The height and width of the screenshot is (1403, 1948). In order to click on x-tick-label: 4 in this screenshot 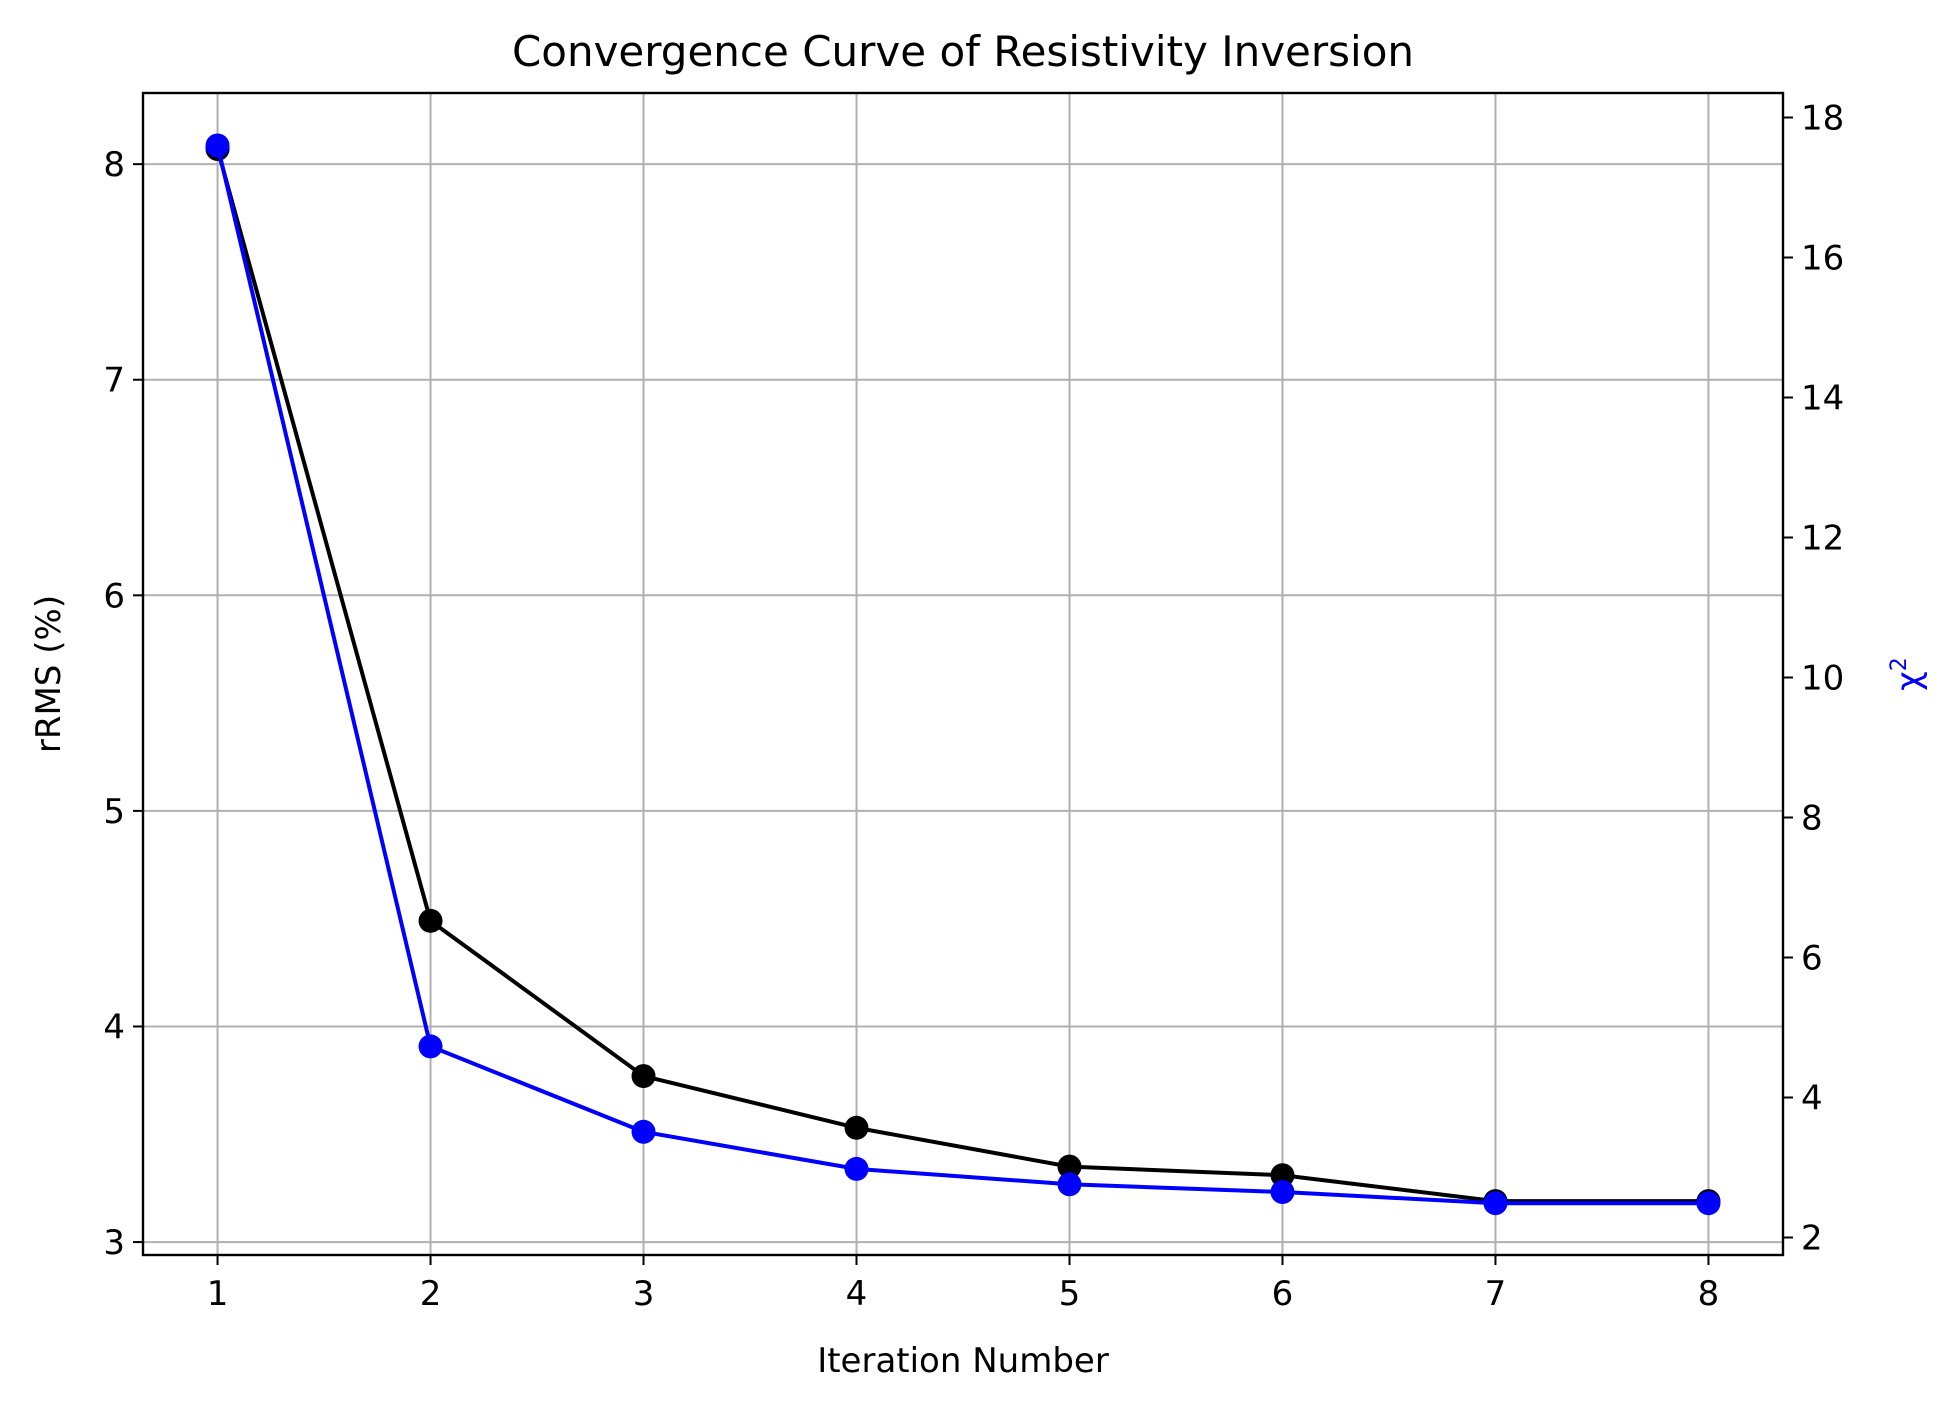, I will do `click(857, 1294)`.